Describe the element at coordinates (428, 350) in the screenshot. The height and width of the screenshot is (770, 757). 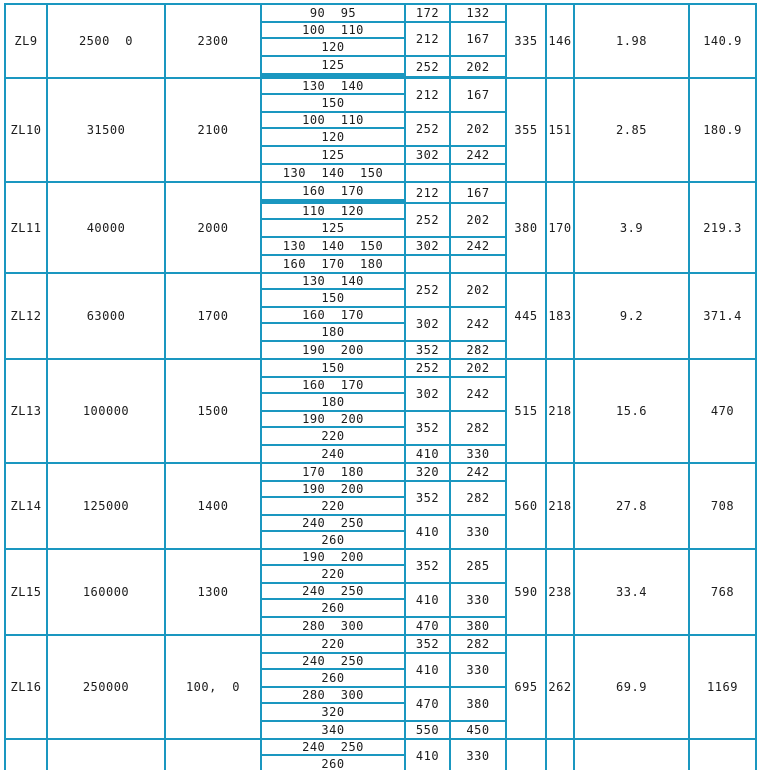
I see `length1-cell: 352` at that location.